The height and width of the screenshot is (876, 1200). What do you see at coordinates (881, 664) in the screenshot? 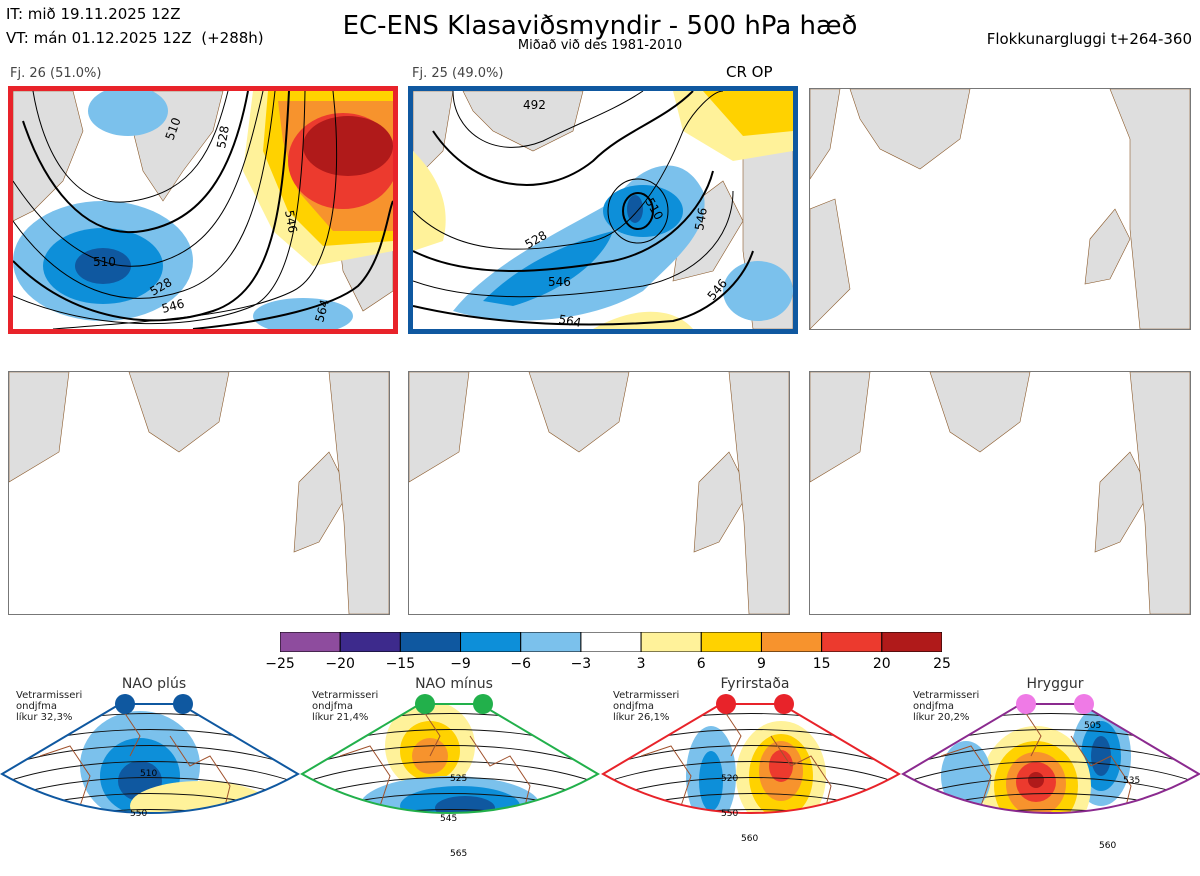
I see `colorbar-tick-label: 20` at bounding box center [881, 664].